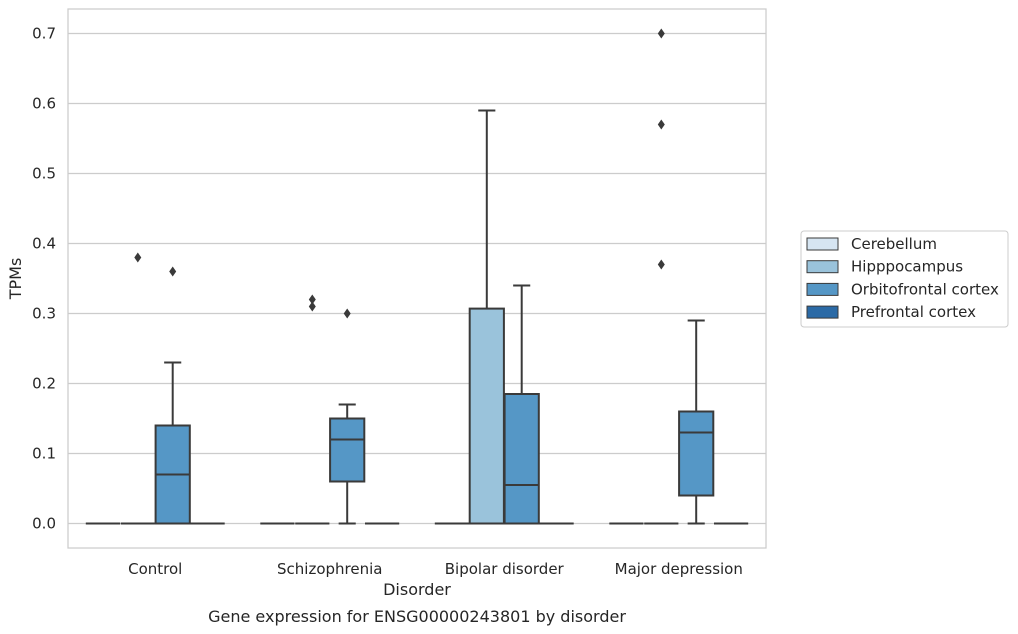 The width and height of the screenshot is (1018, 634). I want to click on legend-label: Cerebellum, so click(894, 244).